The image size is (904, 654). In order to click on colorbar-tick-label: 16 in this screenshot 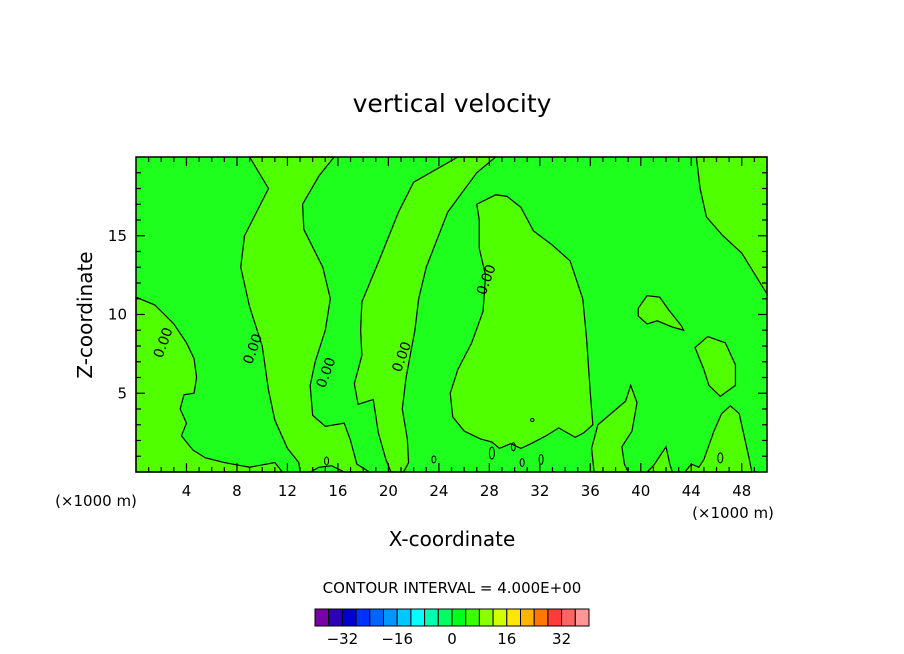, I will do `click(506, 639)`.